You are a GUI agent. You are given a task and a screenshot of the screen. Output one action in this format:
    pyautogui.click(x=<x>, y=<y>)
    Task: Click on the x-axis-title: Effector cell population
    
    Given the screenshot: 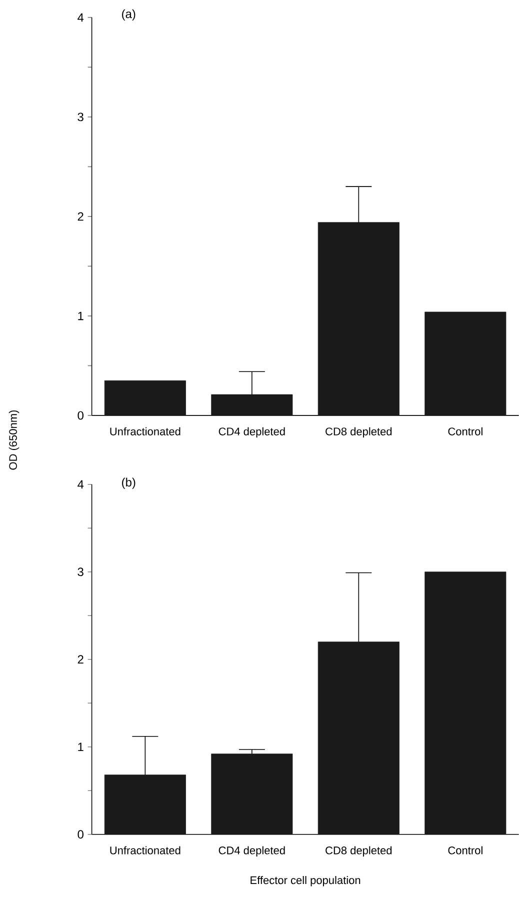 What is the action you would take?
    pyautogui.click(x=305, y=881)
    